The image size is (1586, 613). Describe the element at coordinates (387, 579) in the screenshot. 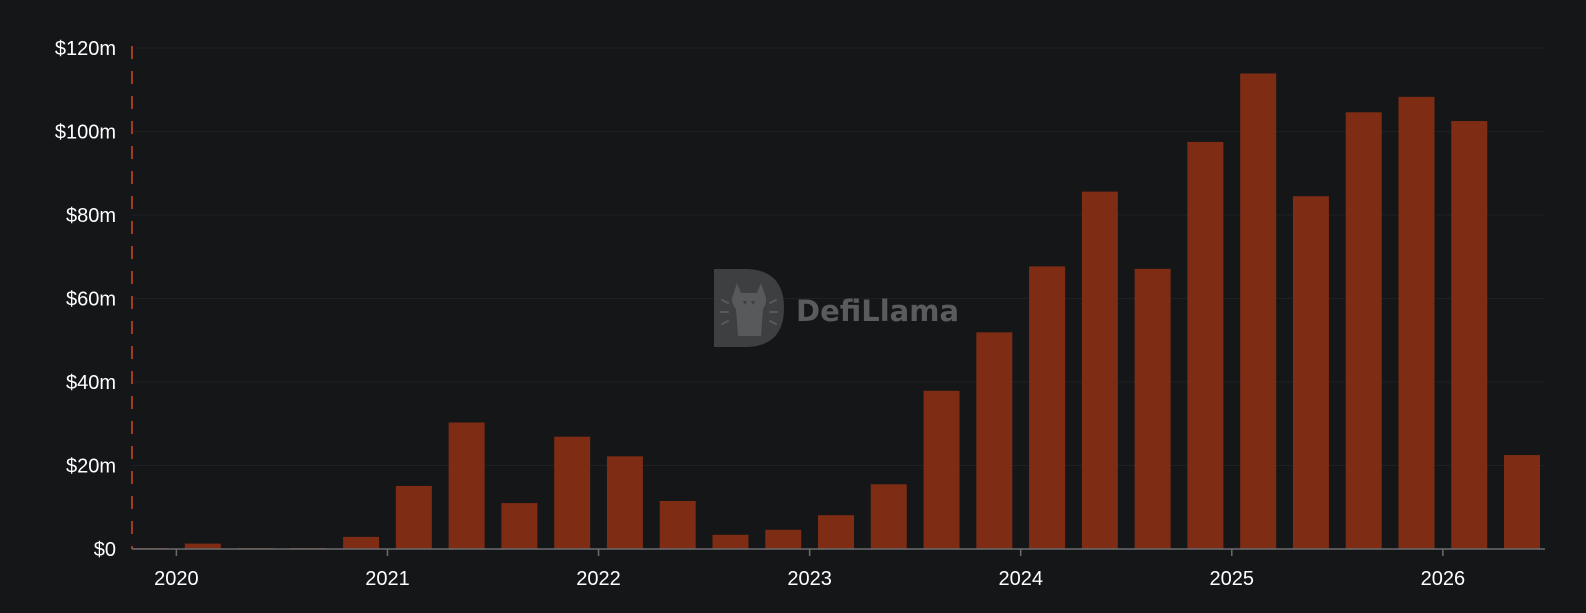

I see `x-tick-label: 2021` at that location.